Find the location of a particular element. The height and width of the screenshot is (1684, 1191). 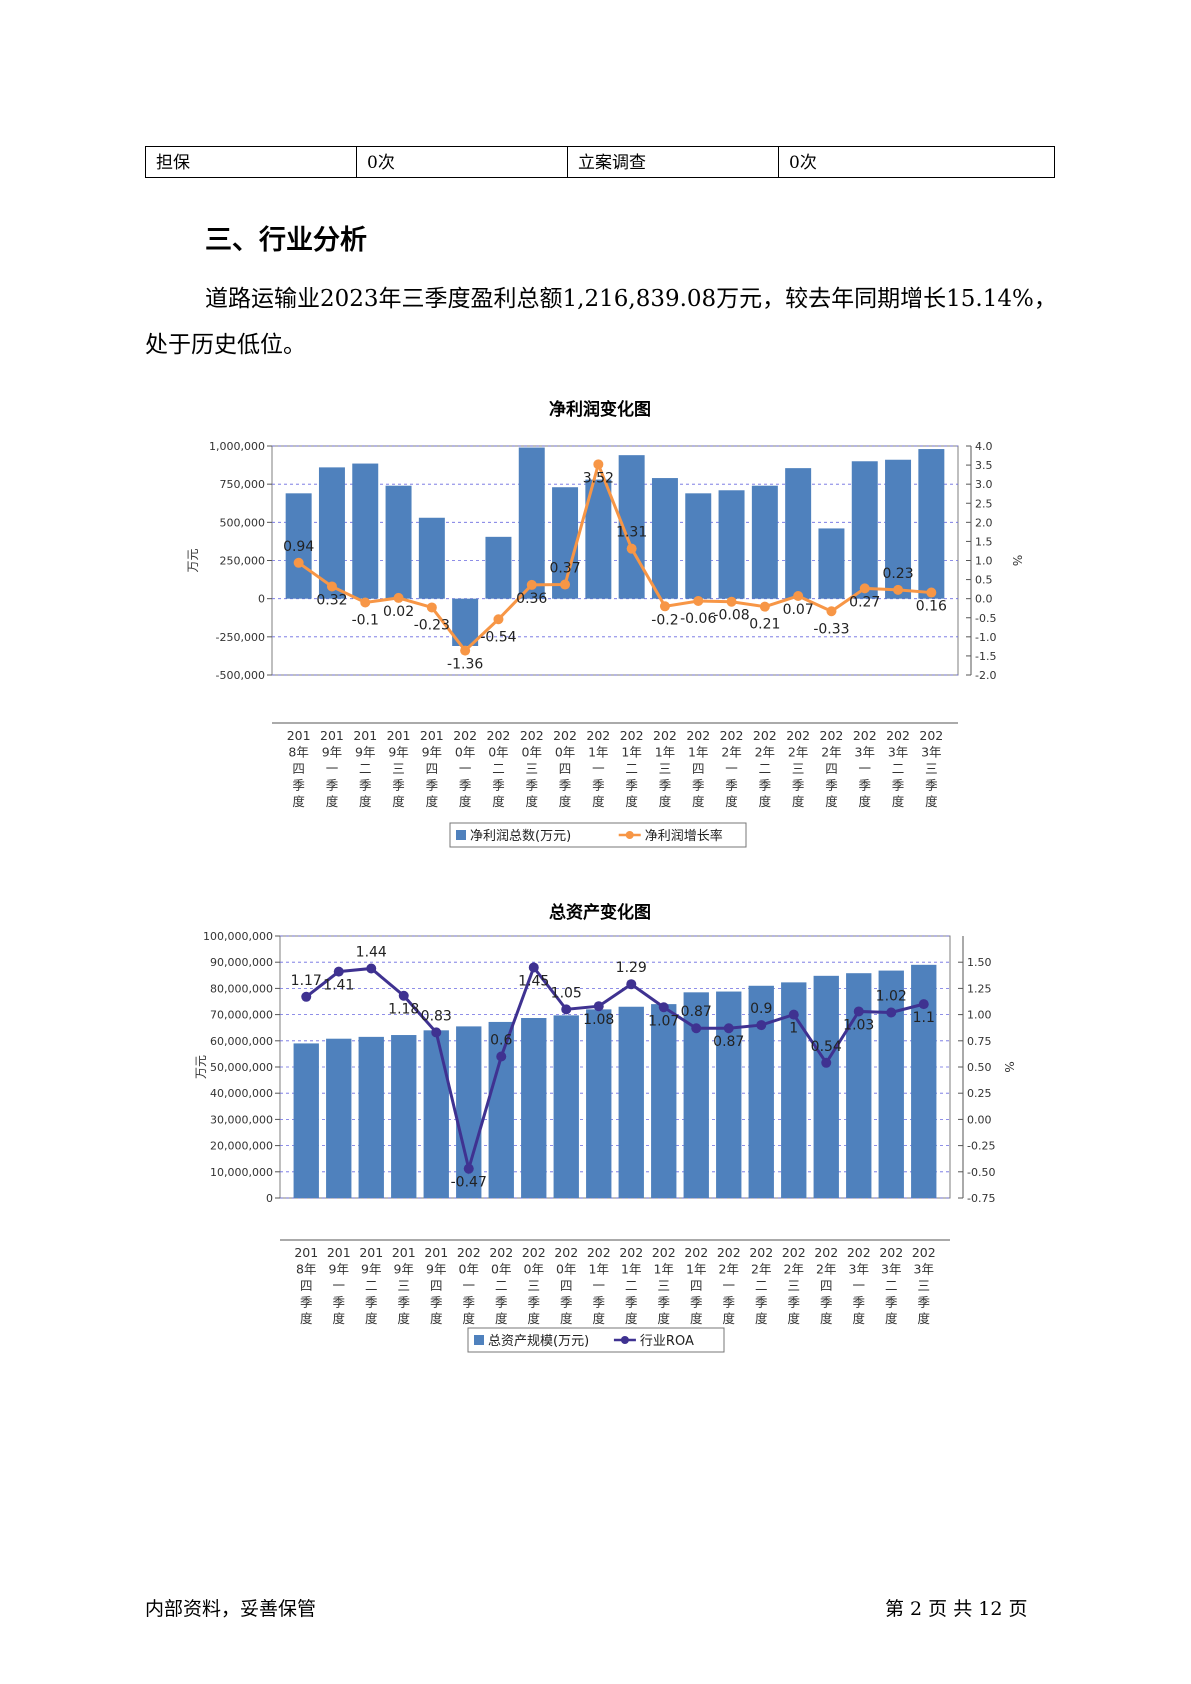

y-tick-label: 30,000,000 is located at coordinates (241, 1119).